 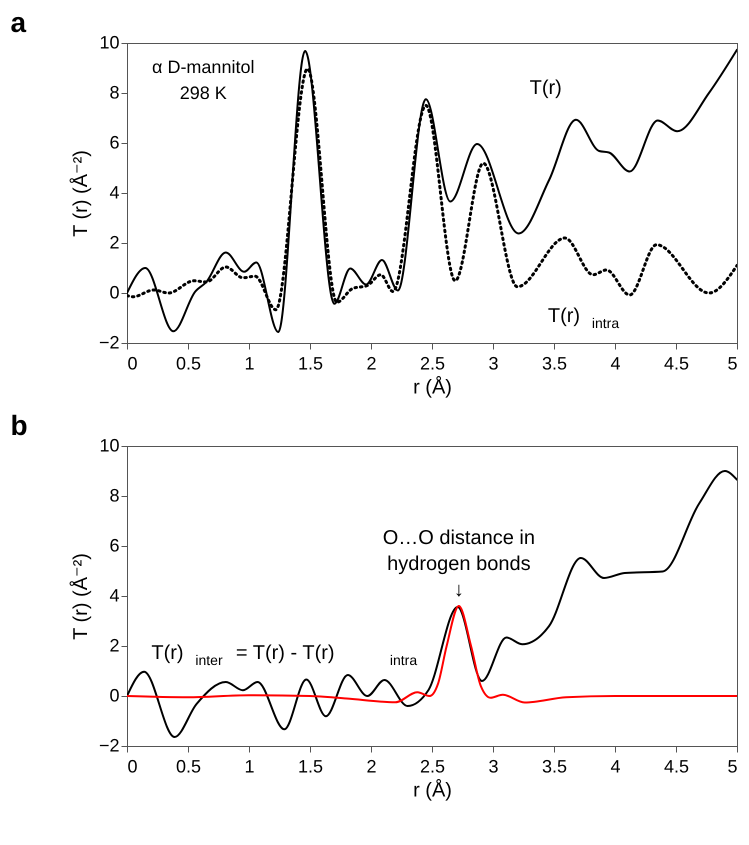 What do you see at coordinates (546, 88) in the screenshot?
I see `series-label: T(r)` at bounding box center [546, 88].